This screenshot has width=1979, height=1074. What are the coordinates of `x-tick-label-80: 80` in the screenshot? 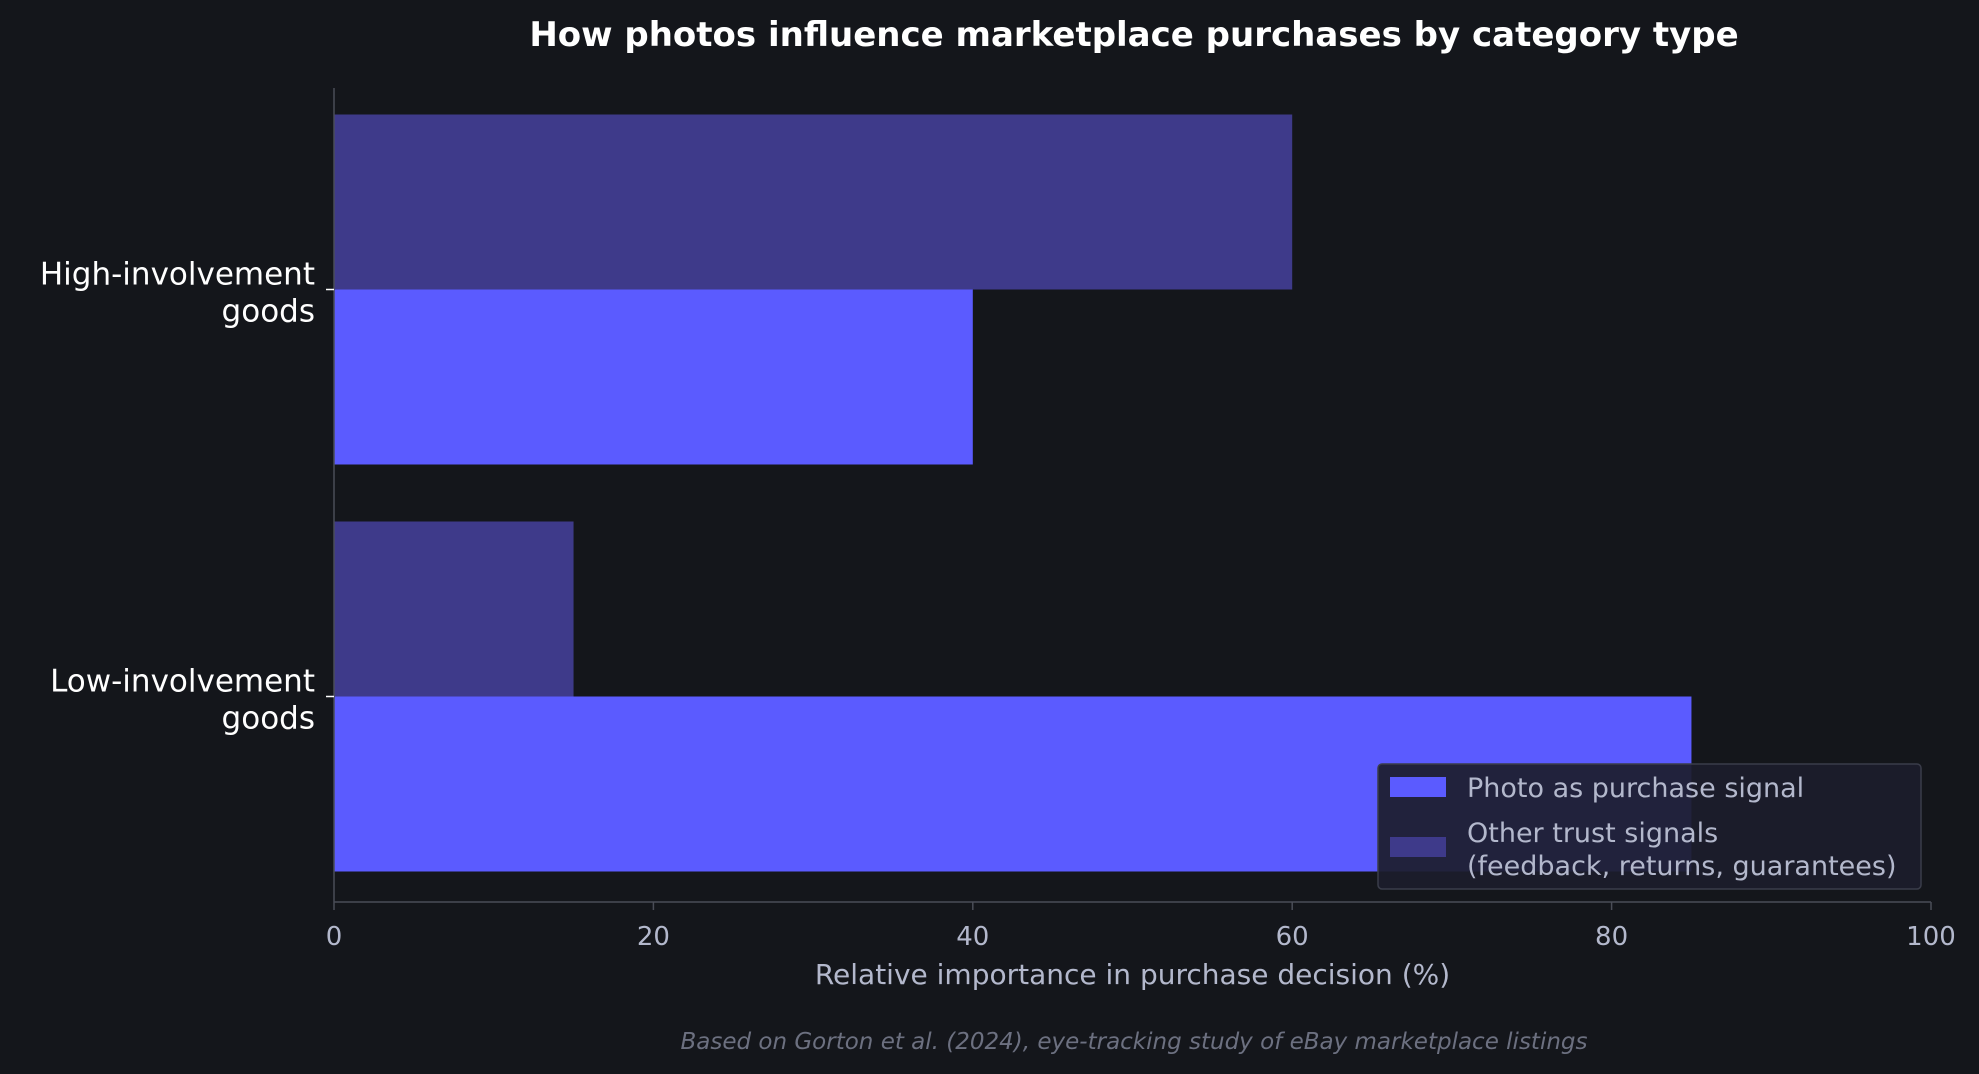 It's located at (1611, 937).